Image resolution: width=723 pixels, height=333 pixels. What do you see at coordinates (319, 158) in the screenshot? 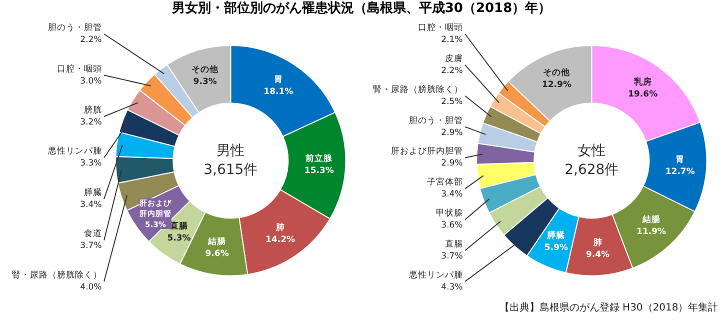
I see `slice-label: 前立腺` at bounding box center [319, 158].